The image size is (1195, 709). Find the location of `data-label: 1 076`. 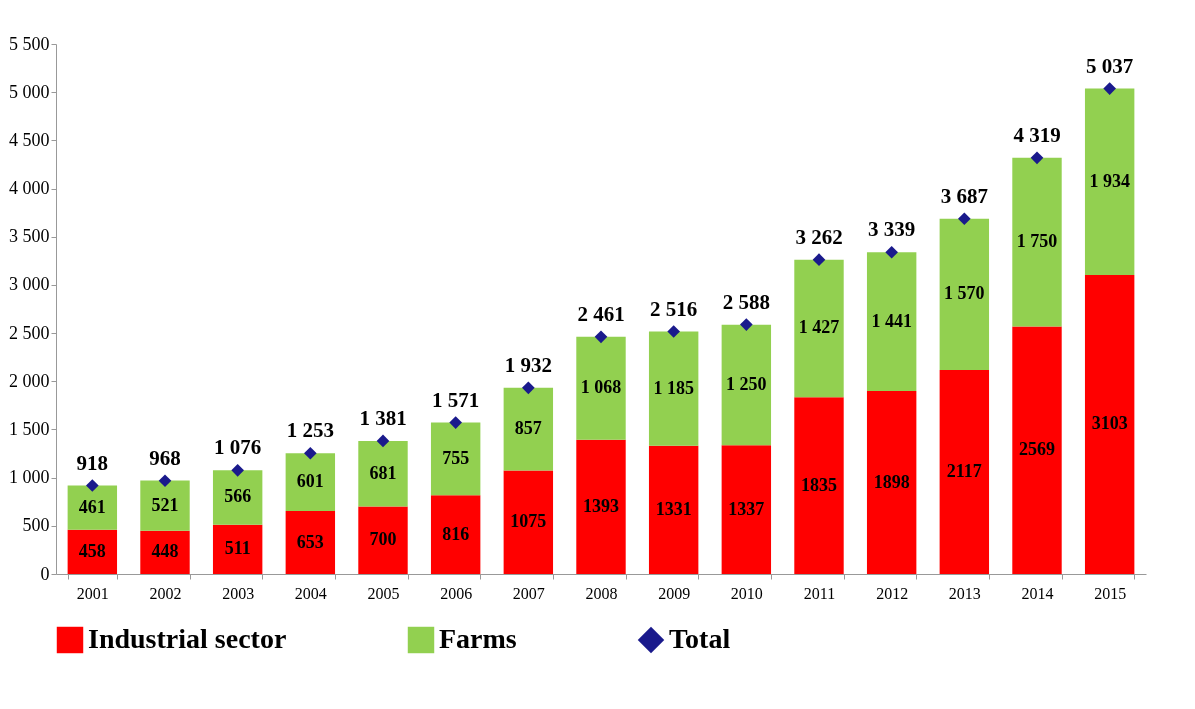

data-label: 1 076 is located at coordinates (238, 447).